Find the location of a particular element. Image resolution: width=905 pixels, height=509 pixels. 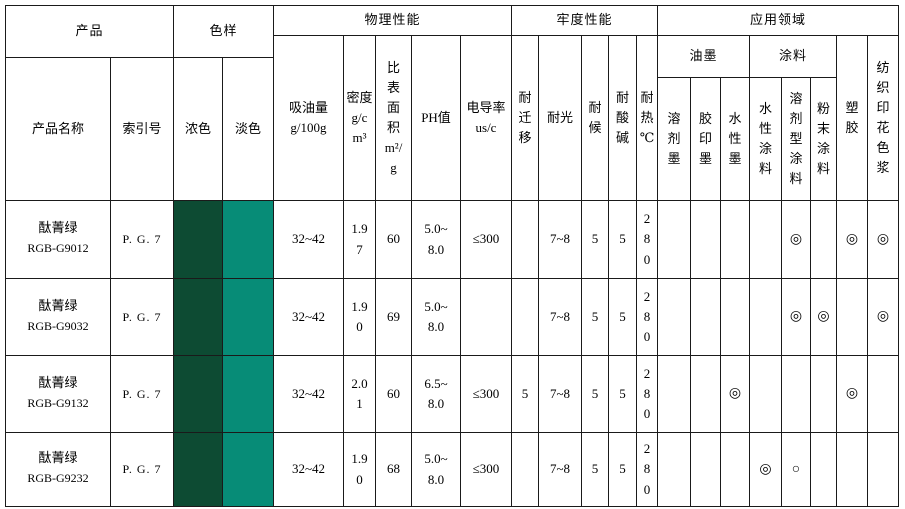

surface-area-cell: 69 is located at coordinates (394, 317).